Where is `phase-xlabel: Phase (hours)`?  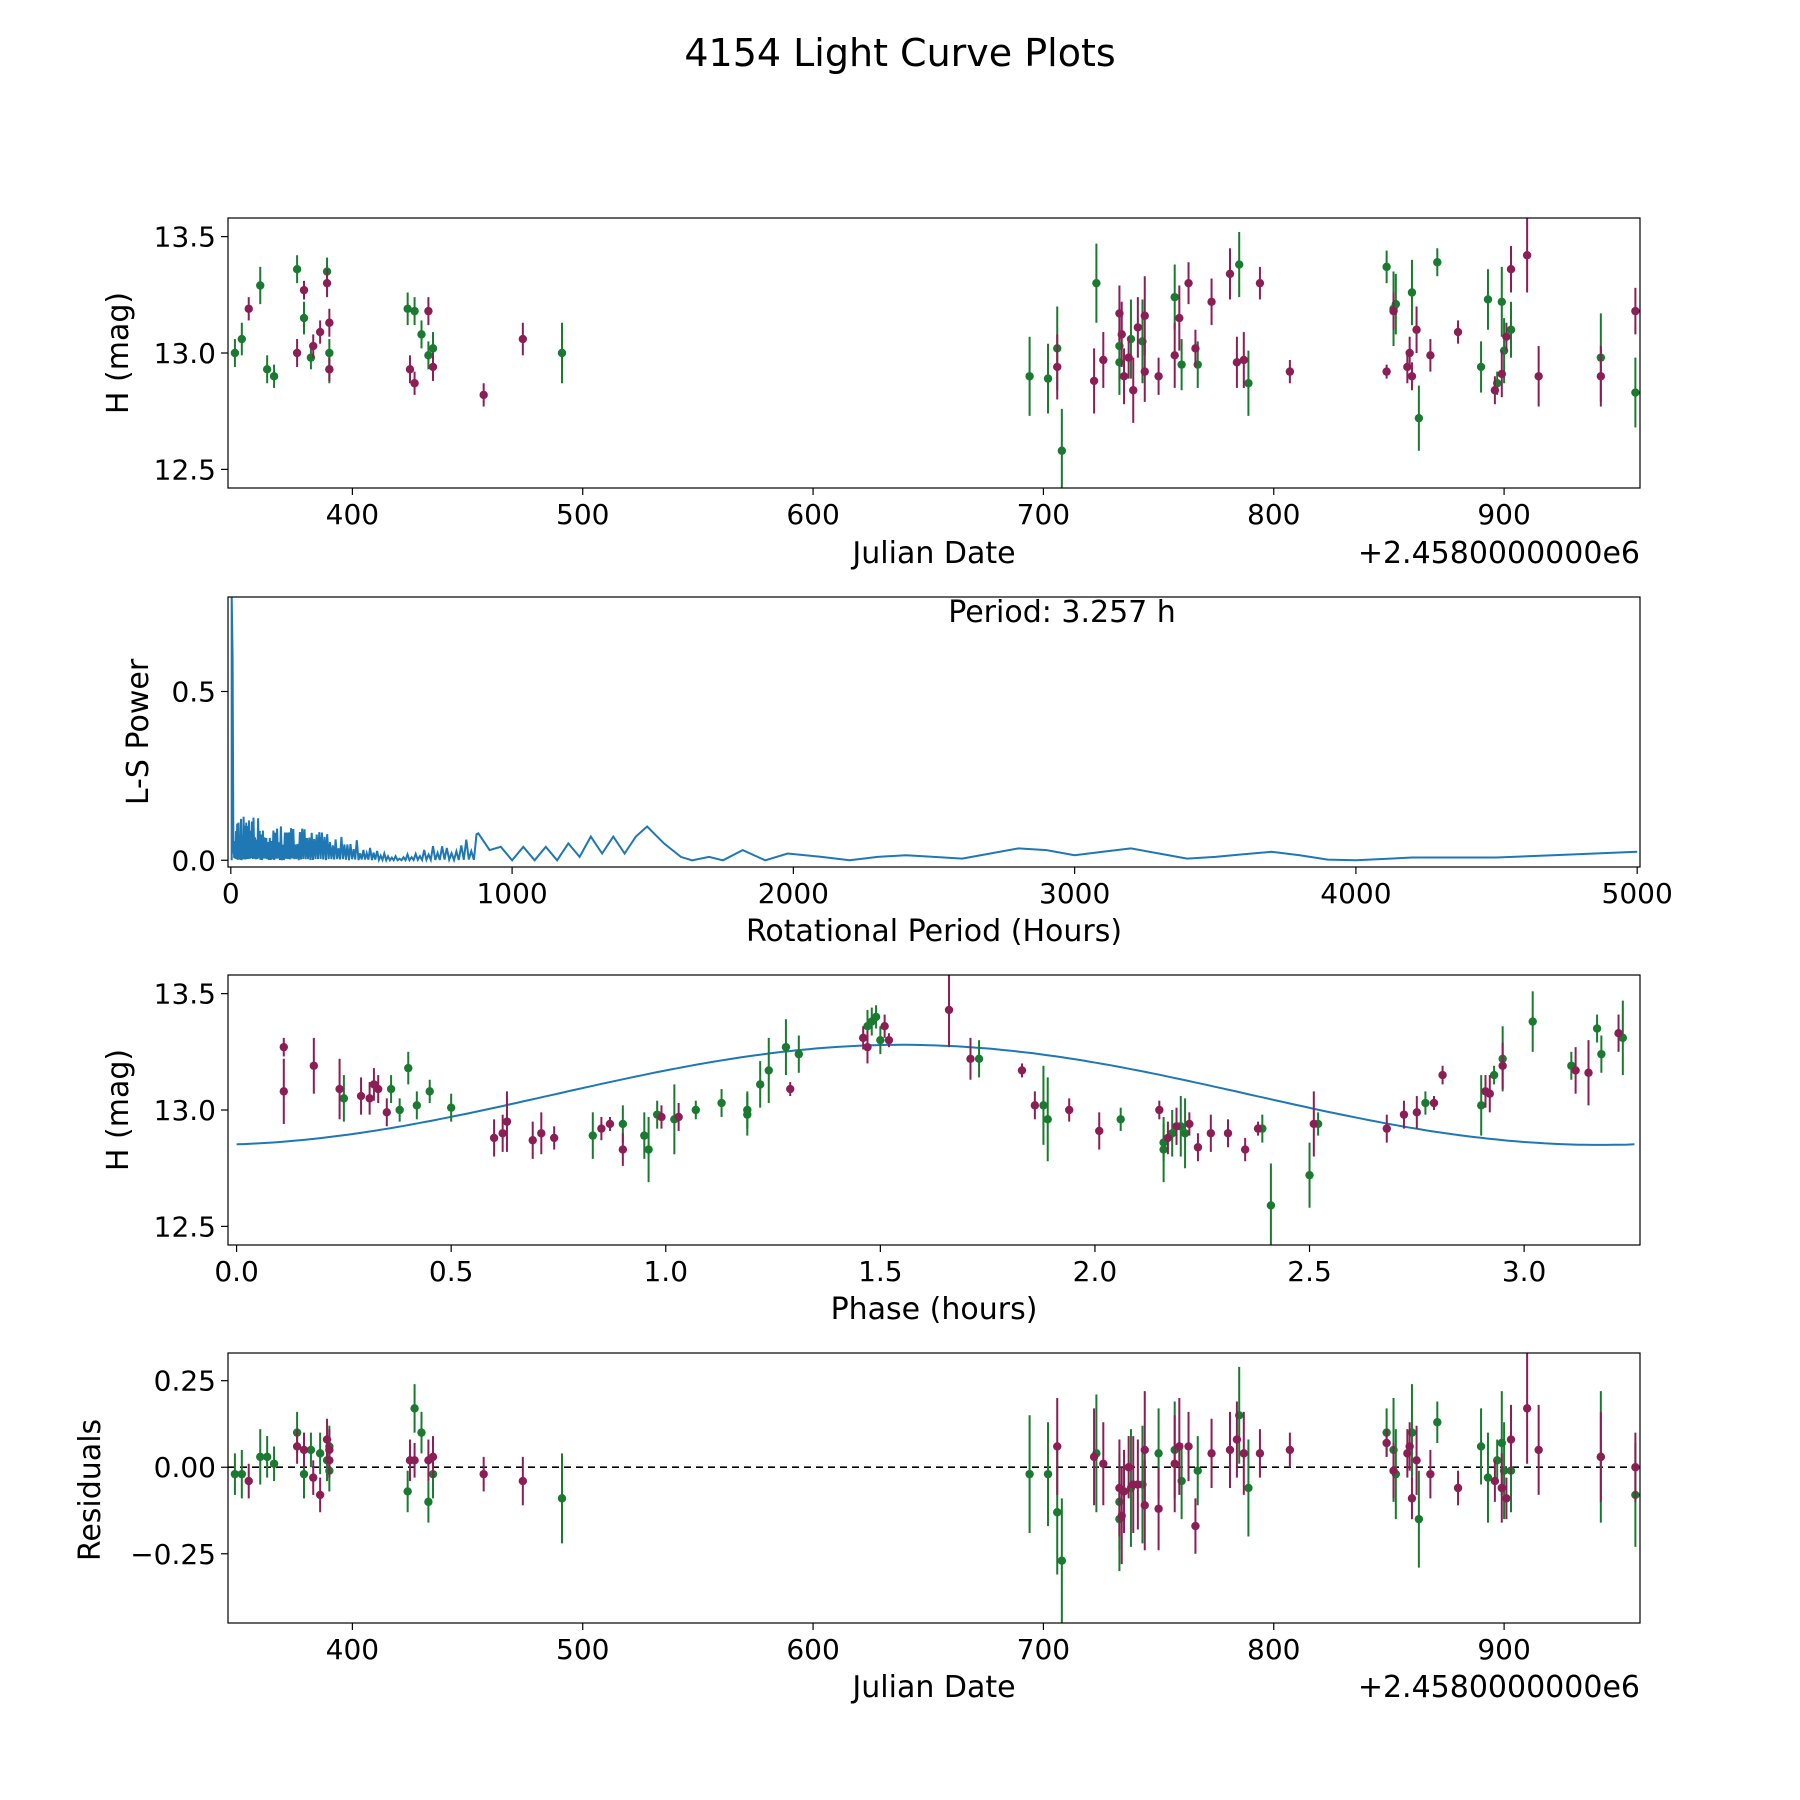
phase-xlabel: Phase (hours) is located at coordinates (934, 1309).